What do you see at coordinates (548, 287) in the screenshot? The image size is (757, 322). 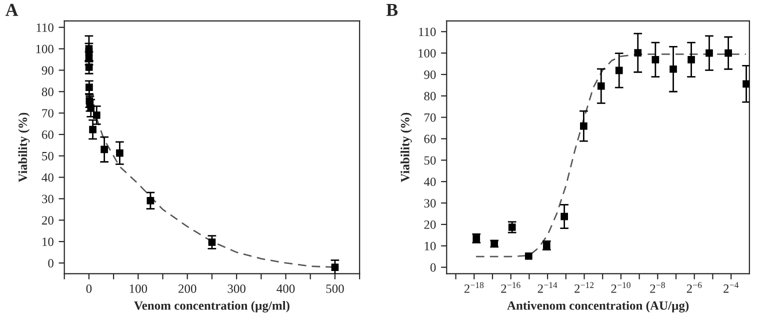 I see `x-tick-label: 2$^{−14}$` at bounding box center [548, 287].